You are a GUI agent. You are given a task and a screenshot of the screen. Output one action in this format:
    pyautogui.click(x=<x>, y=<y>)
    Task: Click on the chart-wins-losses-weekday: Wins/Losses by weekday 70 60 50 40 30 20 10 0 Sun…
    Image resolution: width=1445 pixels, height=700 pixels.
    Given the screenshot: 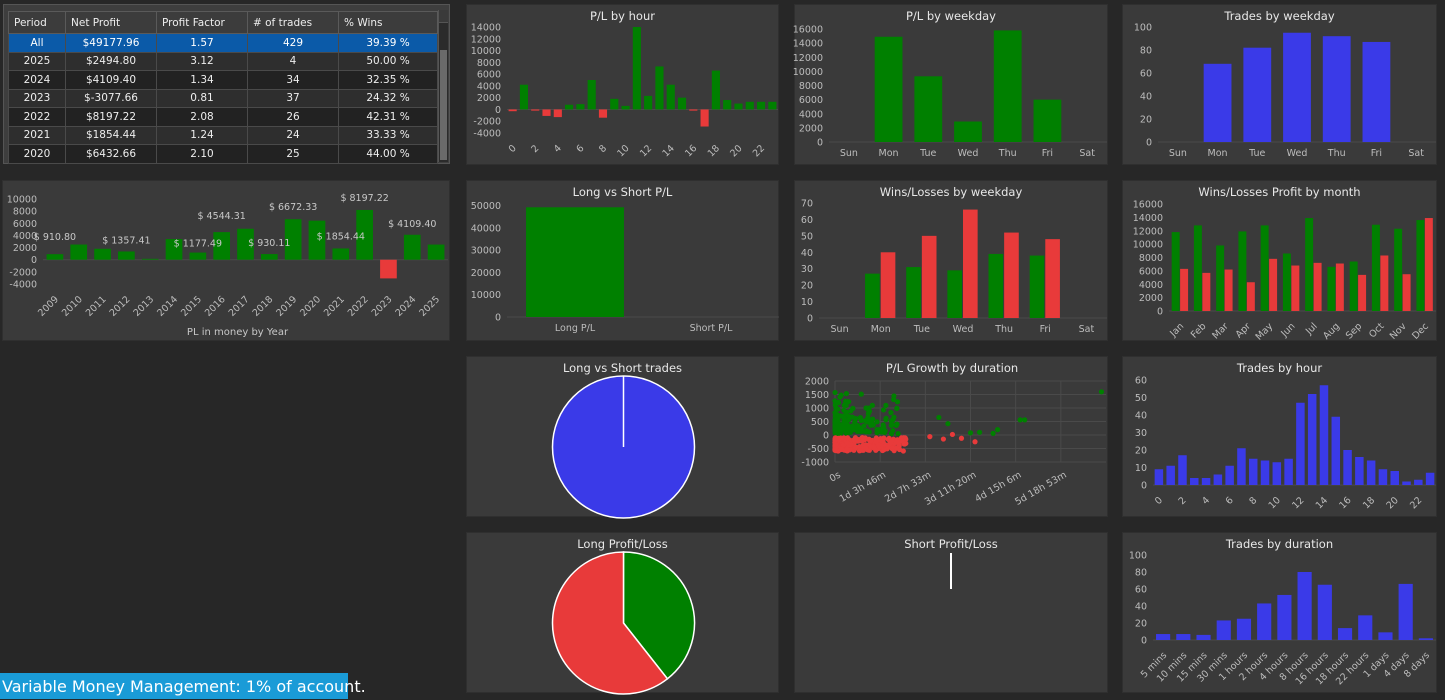 What is the action you would take?
    pyautogui.click(x=954, y=260)
    